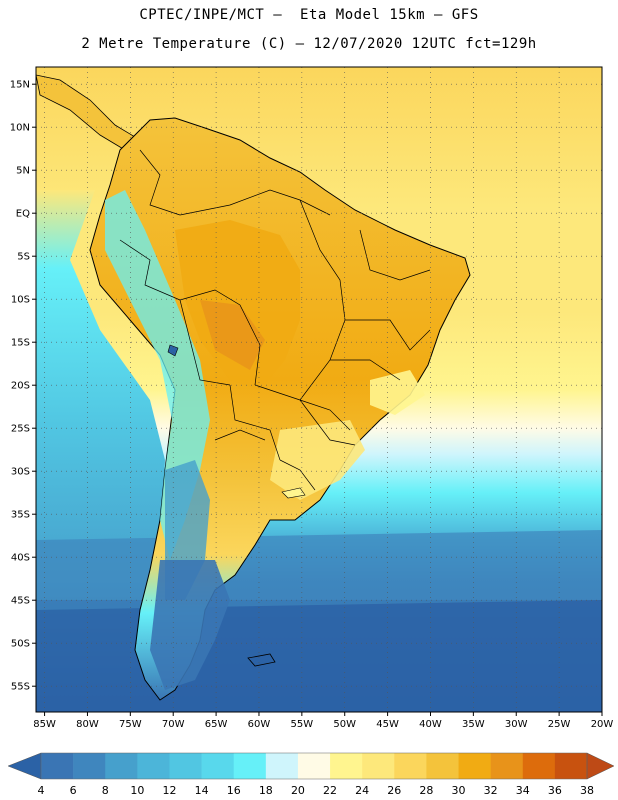 The height and width of the screenshot is (800, 618). I want to click on colorbar-label: 16, so click(234, 790).